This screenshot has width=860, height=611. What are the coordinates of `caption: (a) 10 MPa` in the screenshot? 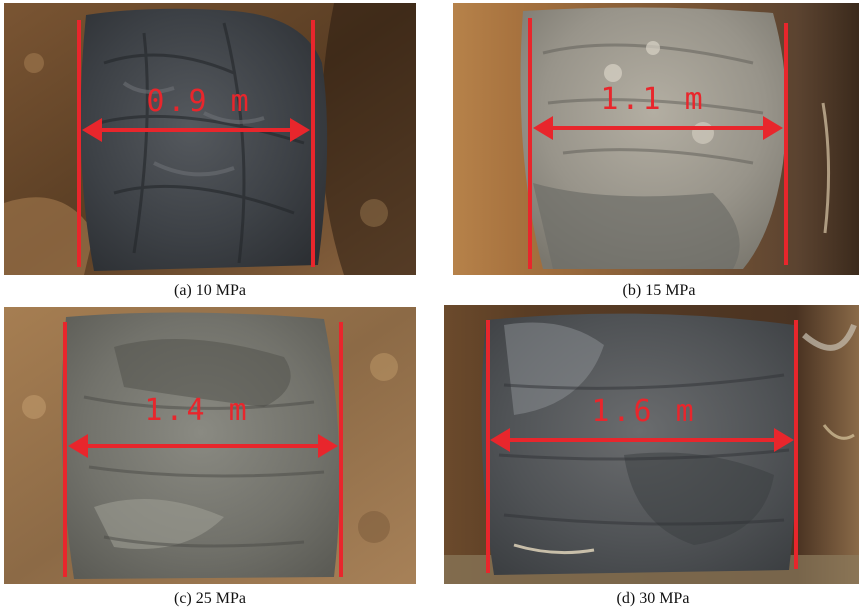 It's located at (210, 290).